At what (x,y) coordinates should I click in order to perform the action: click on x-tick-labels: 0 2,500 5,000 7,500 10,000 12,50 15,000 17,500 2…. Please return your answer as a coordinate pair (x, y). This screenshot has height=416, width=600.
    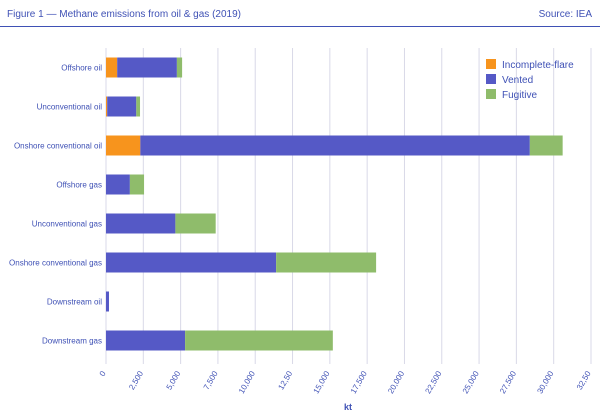
    Looking at the image, I should click on (345, 382).